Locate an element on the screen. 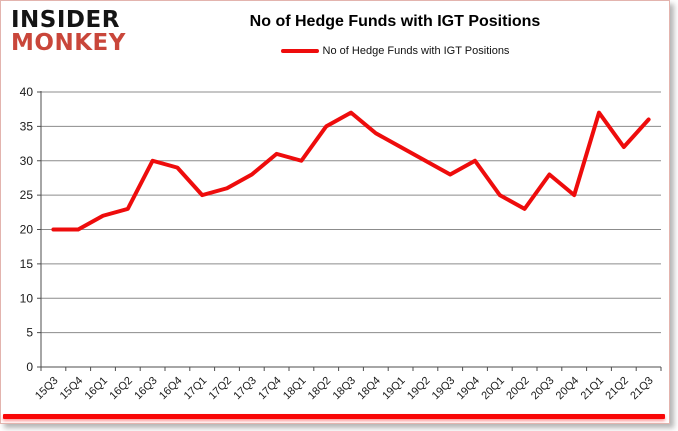 This screenshot has width=678, height=431. y-tick-label: 15 is located at coordinates (27, 264).